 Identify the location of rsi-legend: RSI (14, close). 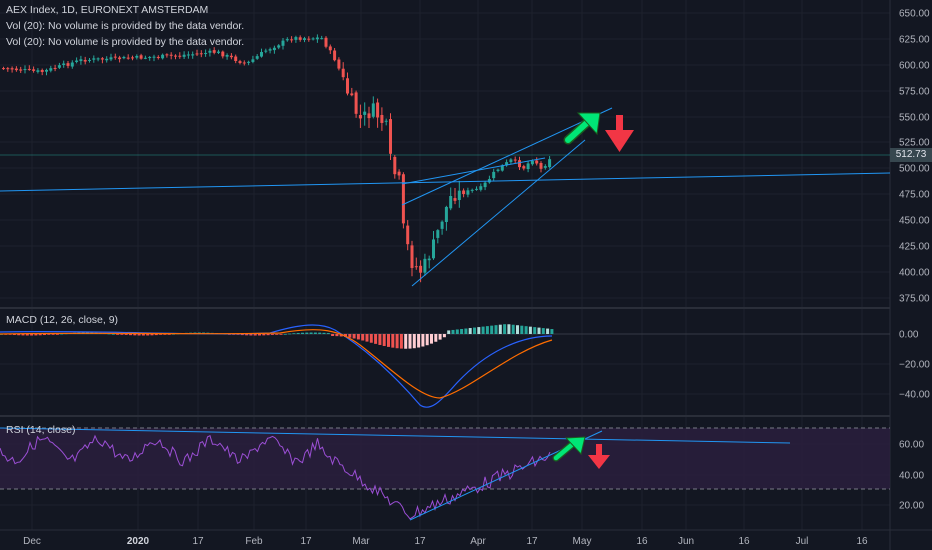
(41, 430).